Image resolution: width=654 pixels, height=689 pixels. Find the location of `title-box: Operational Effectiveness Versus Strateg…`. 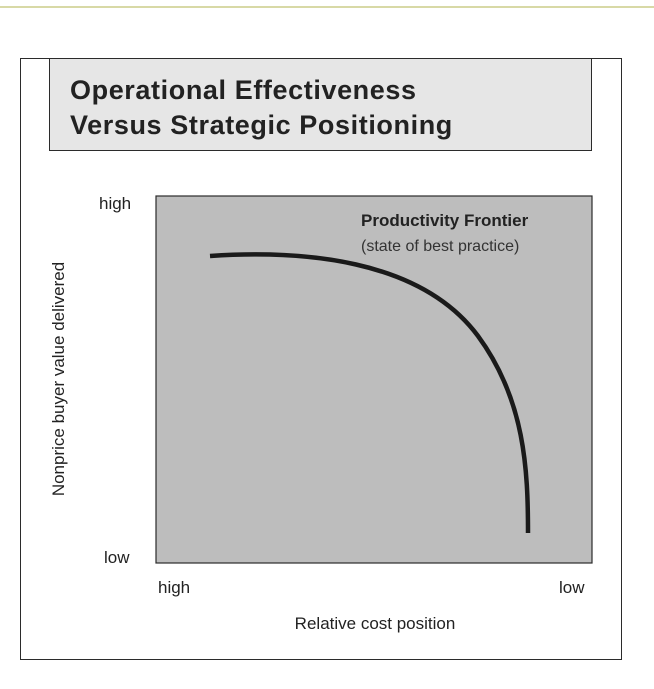

title-box: Operational Effectiveness Versus Strateg… is located at coordinates (320, 104).